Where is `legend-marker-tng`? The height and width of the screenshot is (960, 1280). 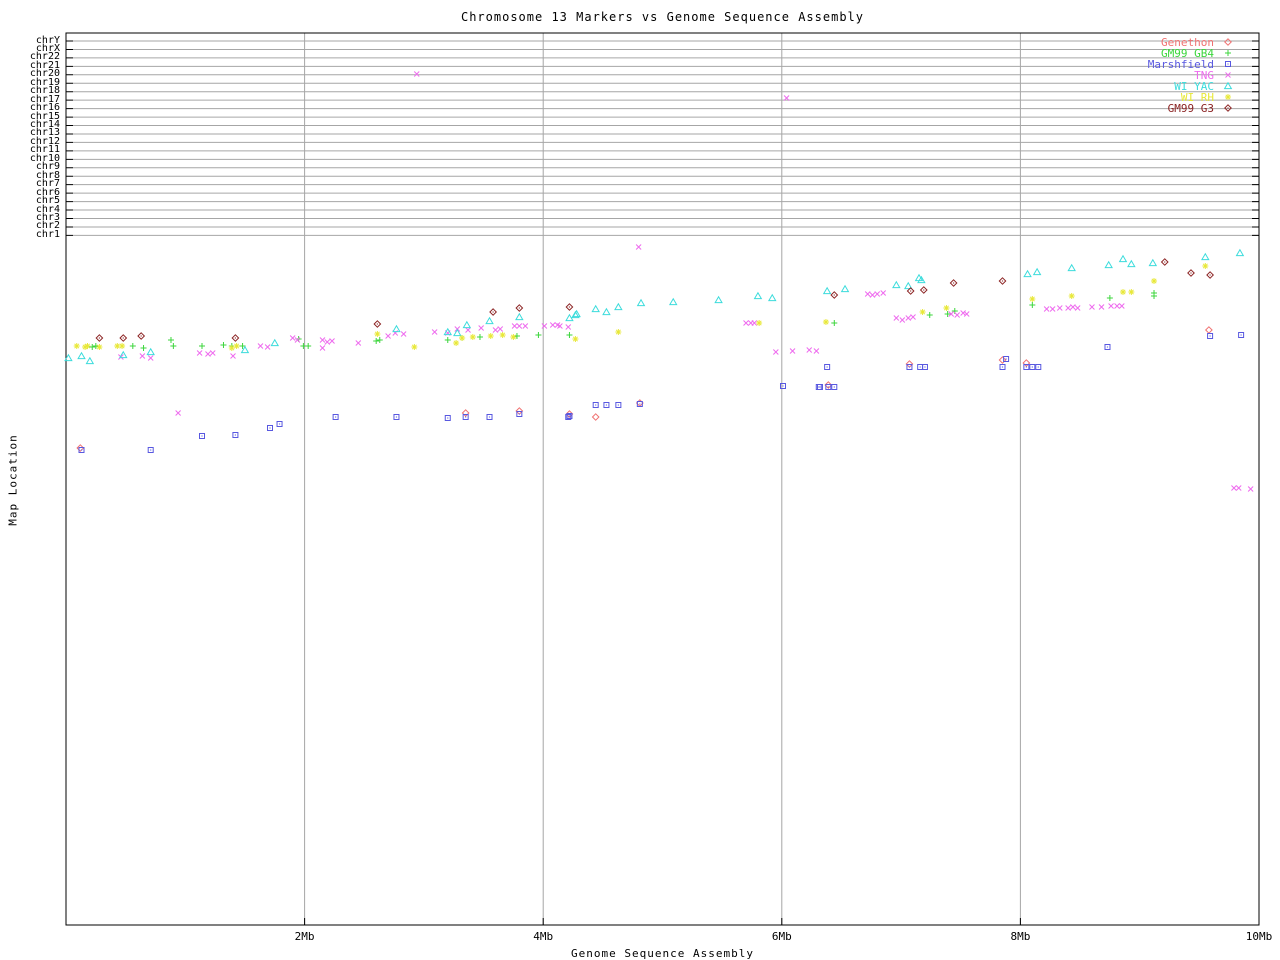 legend-marker-tng is located at coordinates (1228, 75).